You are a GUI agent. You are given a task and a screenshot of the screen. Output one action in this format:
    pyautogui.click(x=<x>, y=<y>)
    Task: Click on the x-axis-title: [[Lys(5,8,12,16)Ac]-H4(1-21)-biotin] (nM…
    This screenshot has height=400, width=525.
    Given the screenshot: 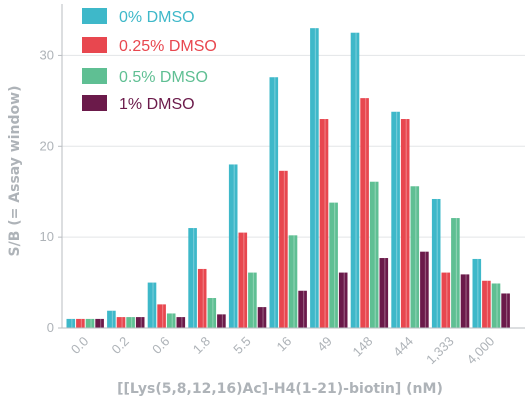 What is the action you would take?
    pyautogui.click(x=280, y=389)
    